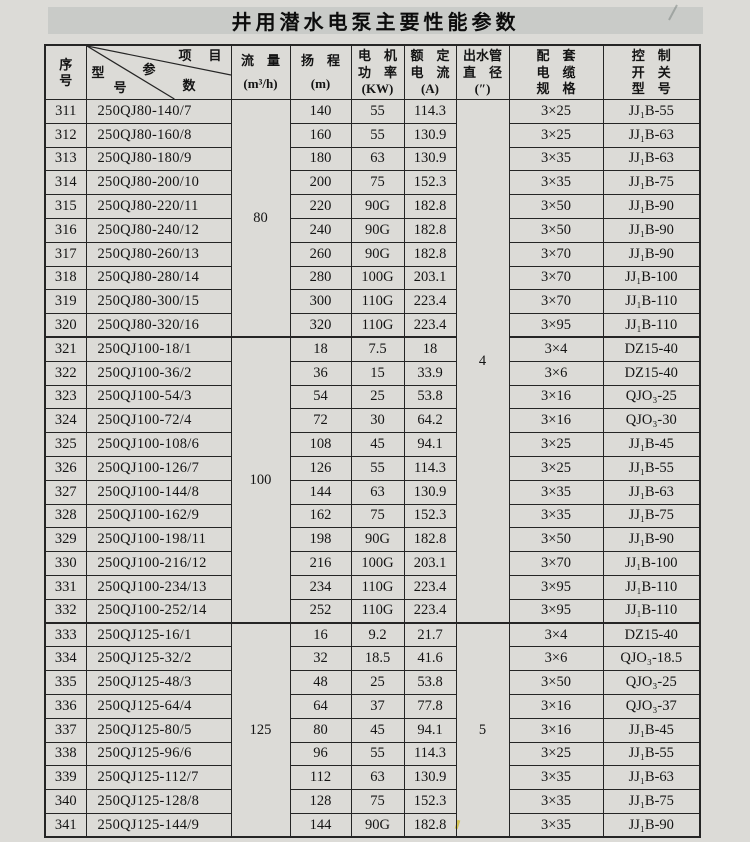 This screenshot has width=750, height=842. Describe the element at coordinates (375, 20) in the screenshot. I see `title-band: 井用潜水电泵主要性能参数` at that location.